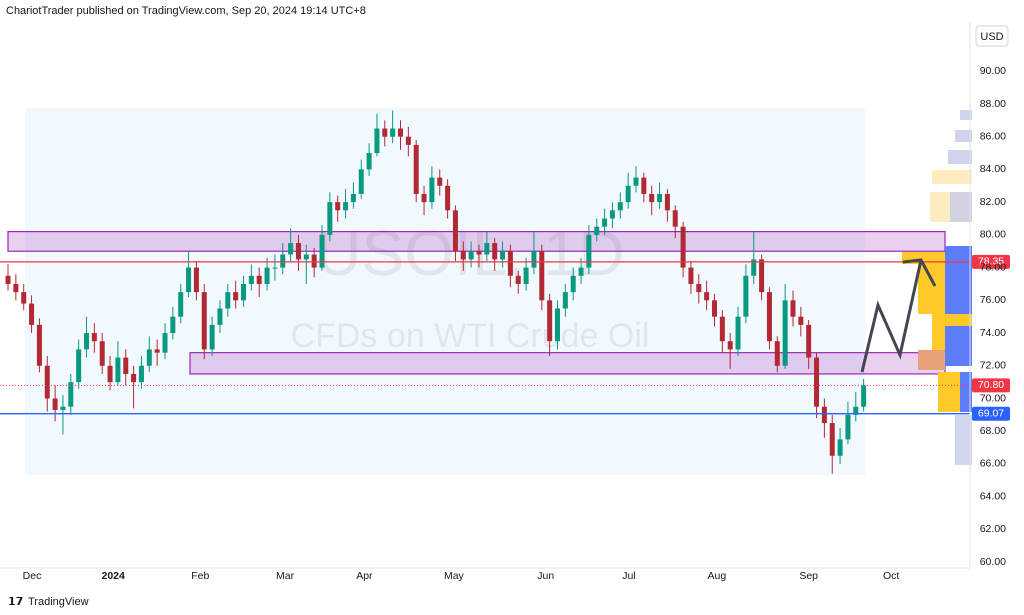 This screenshot has width=1024, height=615. Describe the element at coordinates (993, 71) in the screenshot. I see `y-tick-label: 90.00` at that location.